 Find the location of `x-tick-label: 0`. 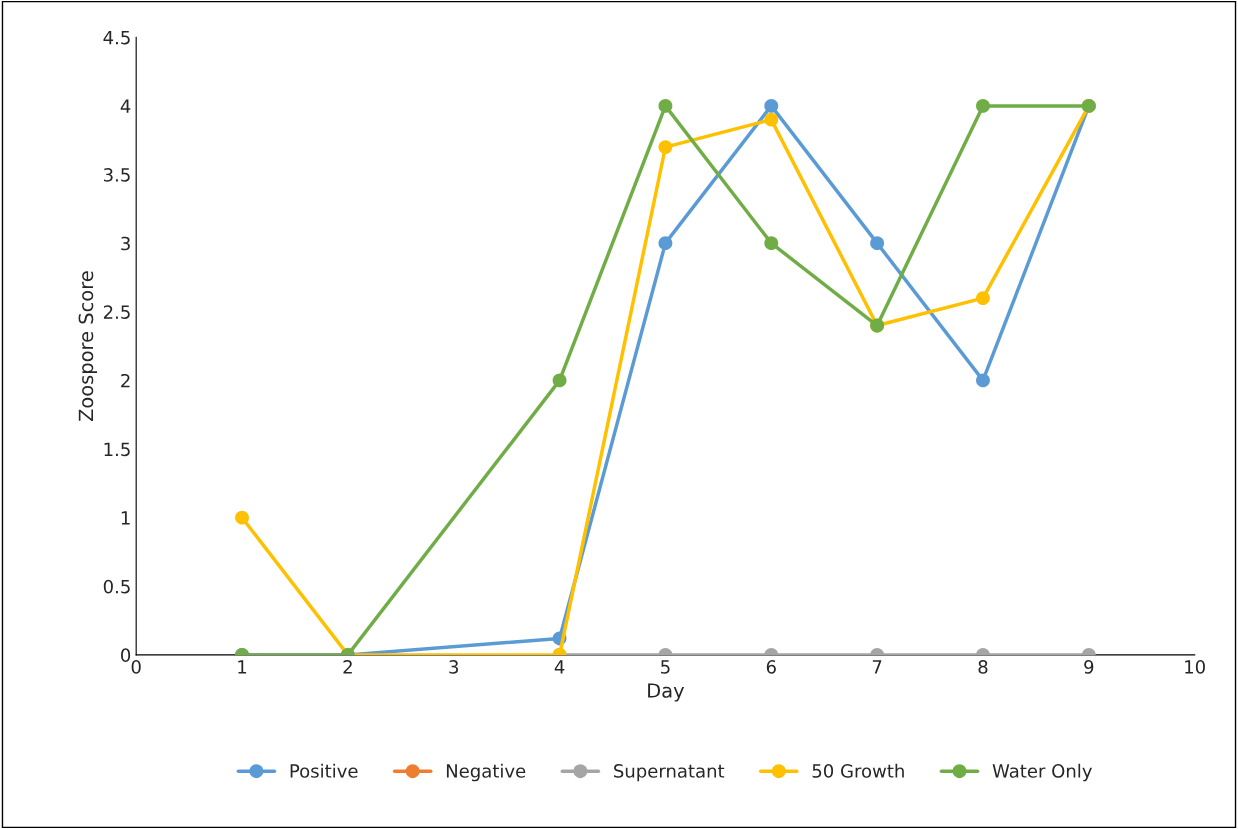

x-tick-label: 0 is located at coordinates (136, 667).